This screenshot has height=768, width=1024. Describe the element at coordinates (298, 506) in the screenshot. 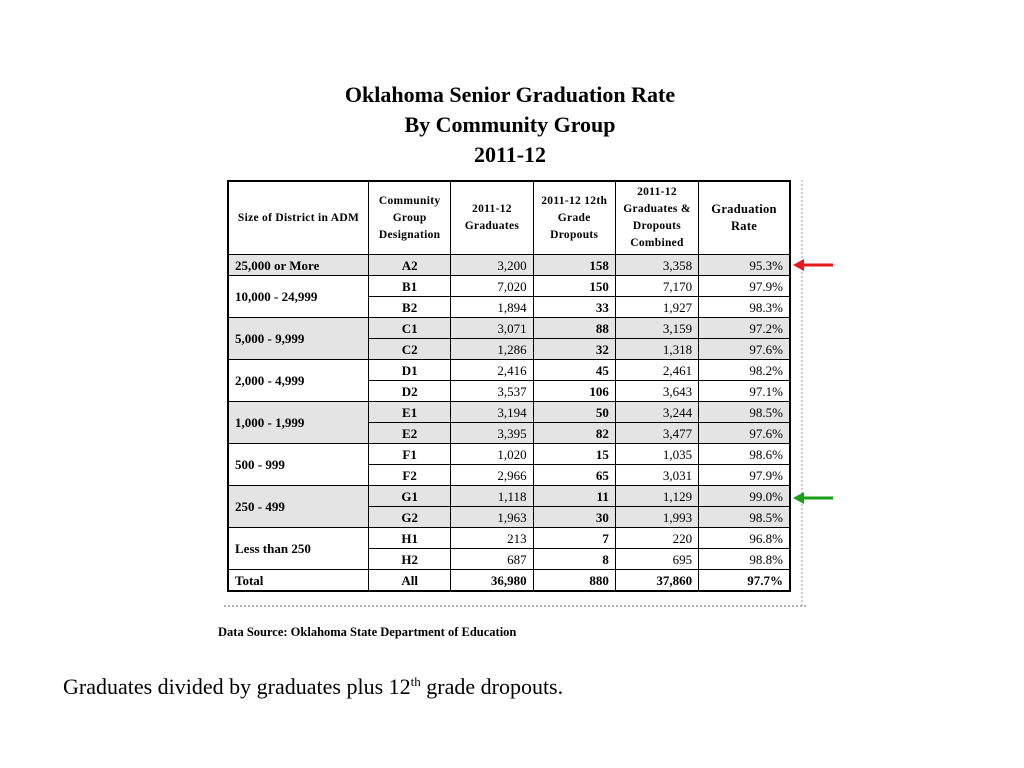

I see `size-cell: 250 - 499` at that location.